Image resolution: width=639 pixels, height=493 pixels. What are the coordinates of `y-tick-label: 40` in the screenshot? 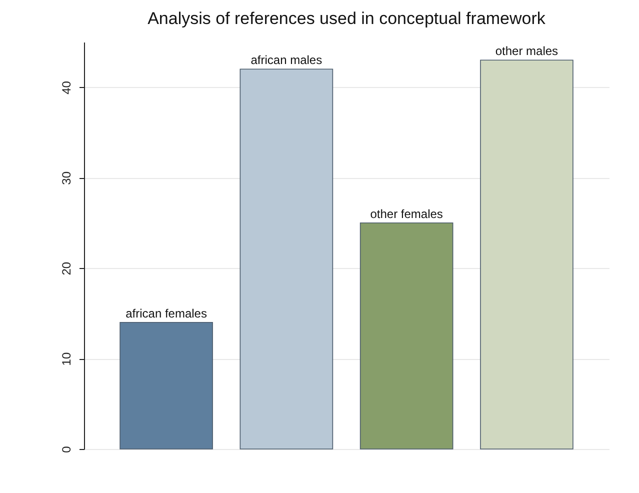 It's located at (67, 87).